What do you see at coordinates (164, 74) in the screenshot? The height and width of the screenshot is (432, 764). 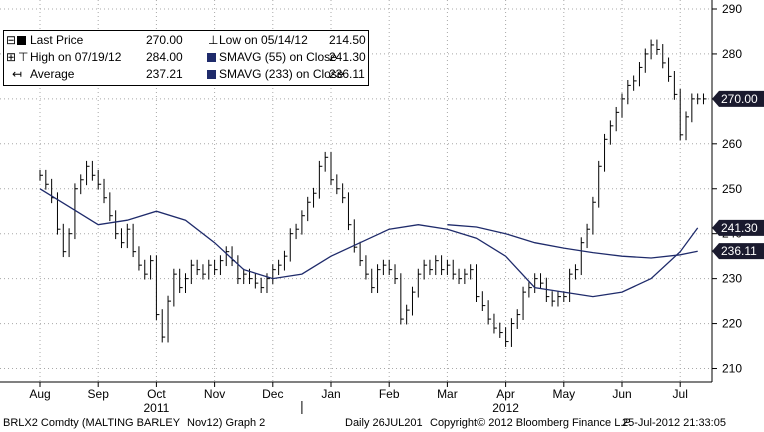 I see `legend-average-value: 237.21` at bounding box center [164, 74].